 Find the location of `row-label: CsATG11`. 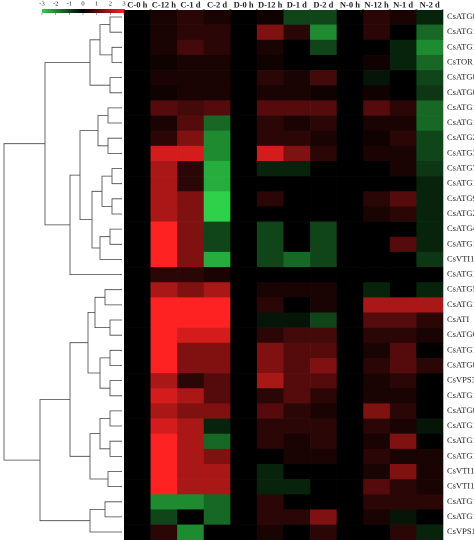

row-label: CsATG11 is located at coordinates (460, 349).